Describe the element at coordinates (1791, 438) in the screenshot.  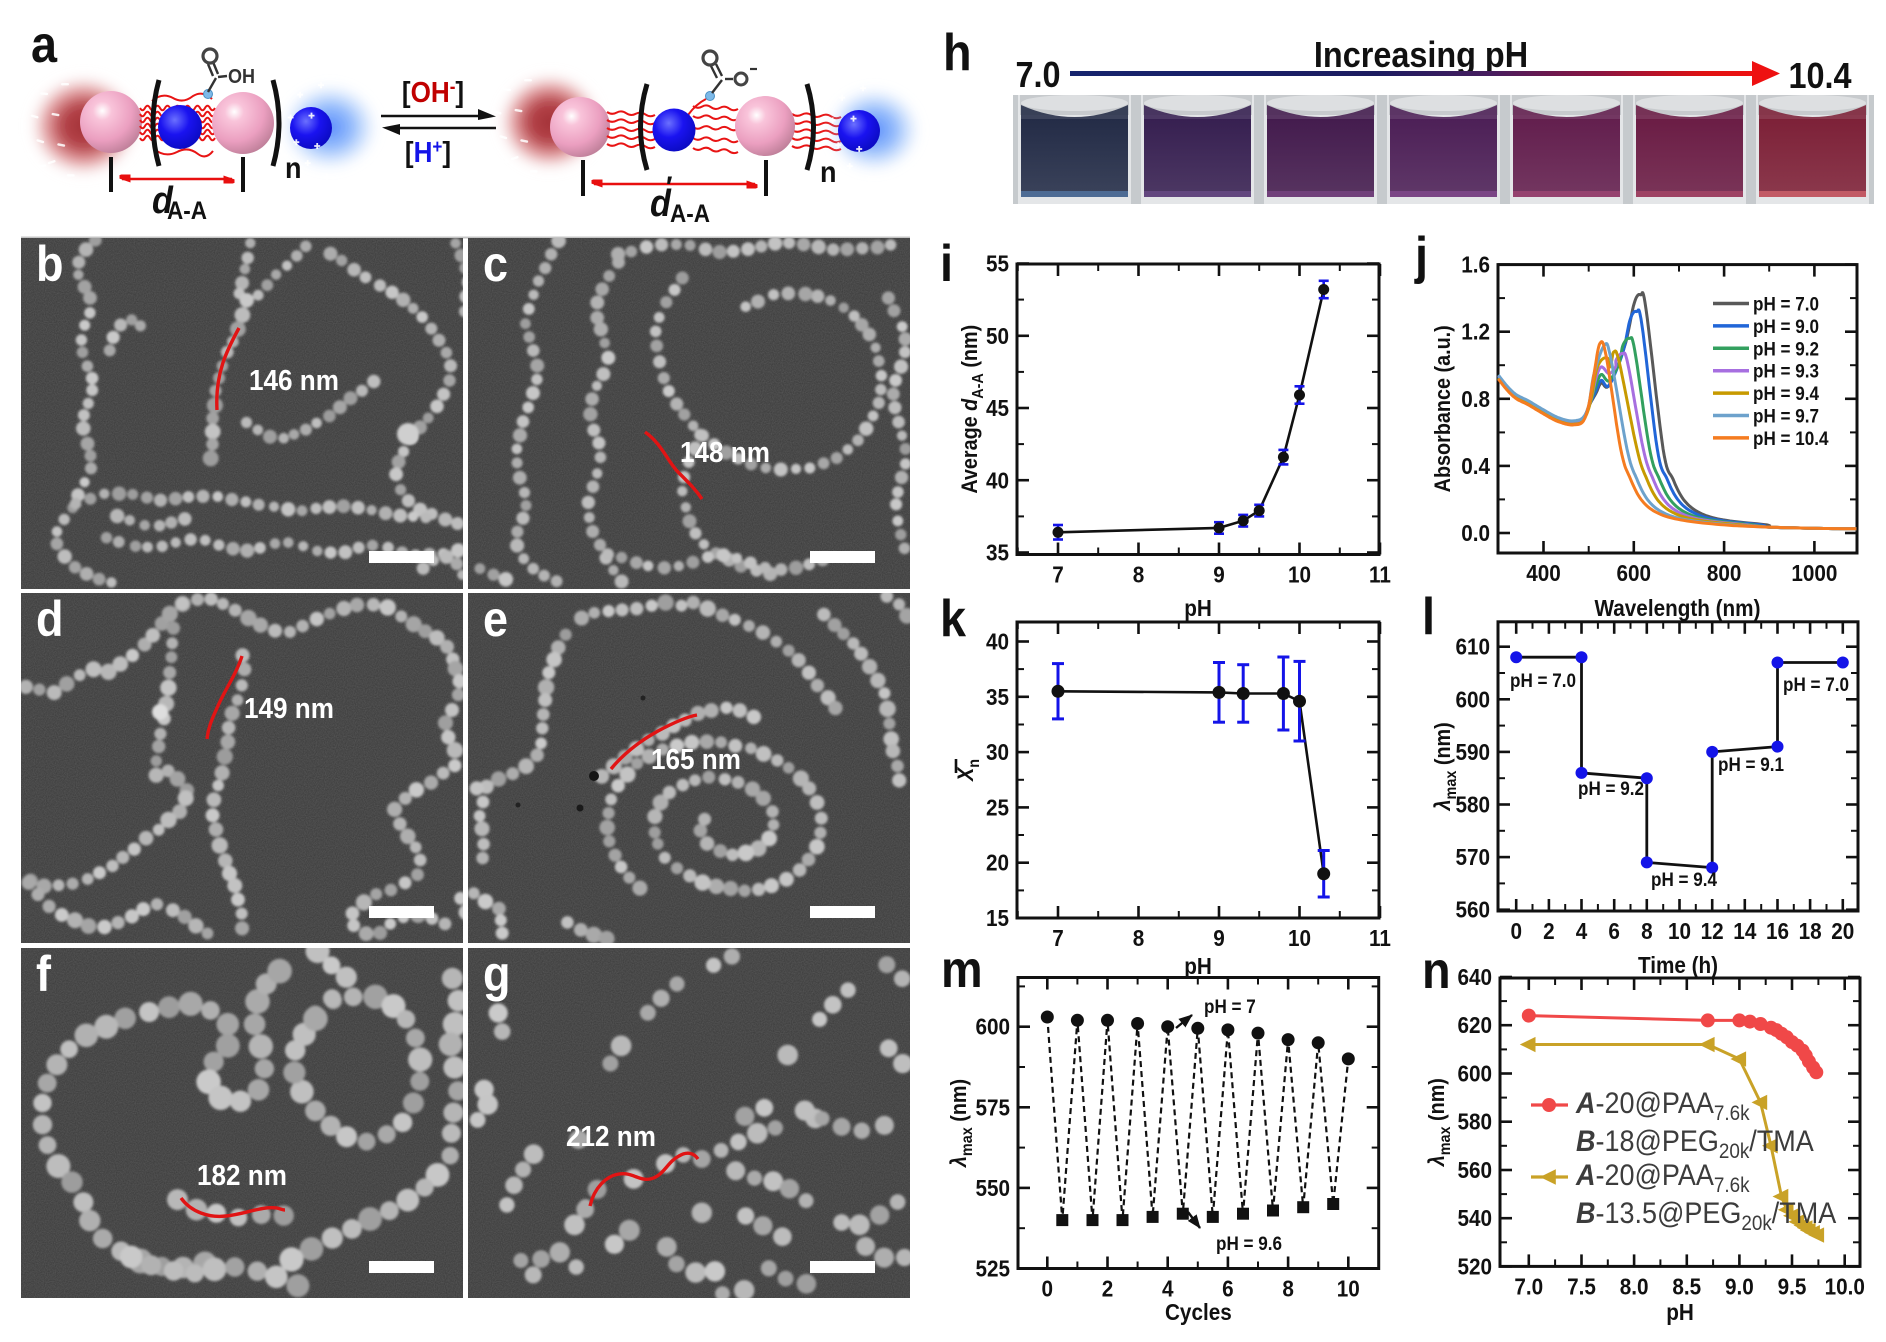
I see `svg-text: pH = 10.4` at that location.